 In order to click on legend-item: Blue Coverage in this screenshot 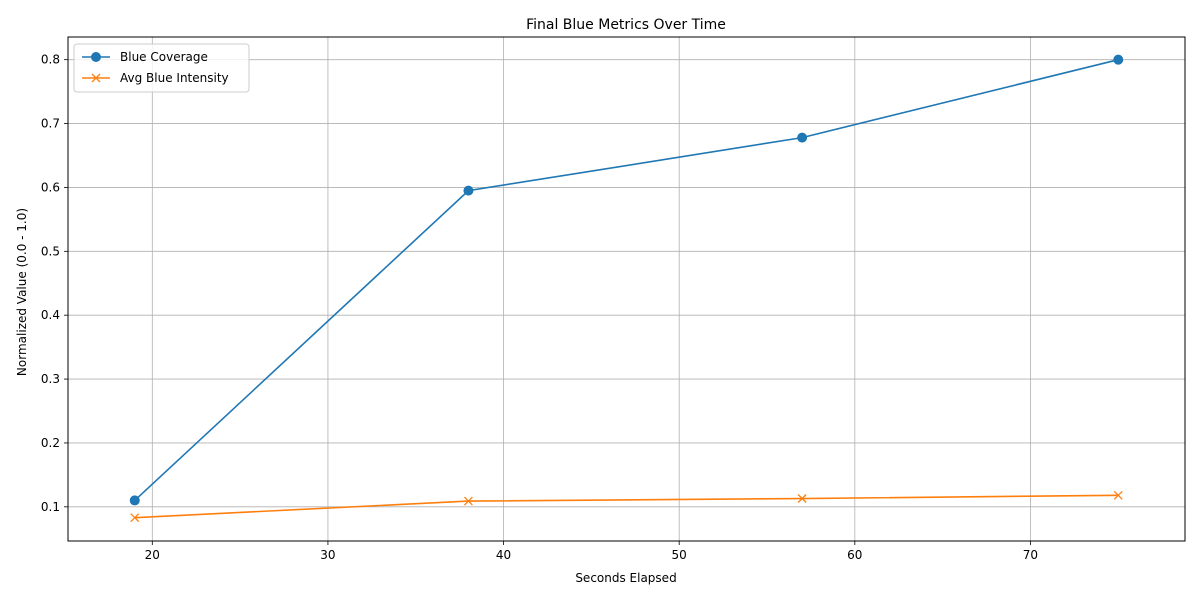, I will do `click(145, 57)`.